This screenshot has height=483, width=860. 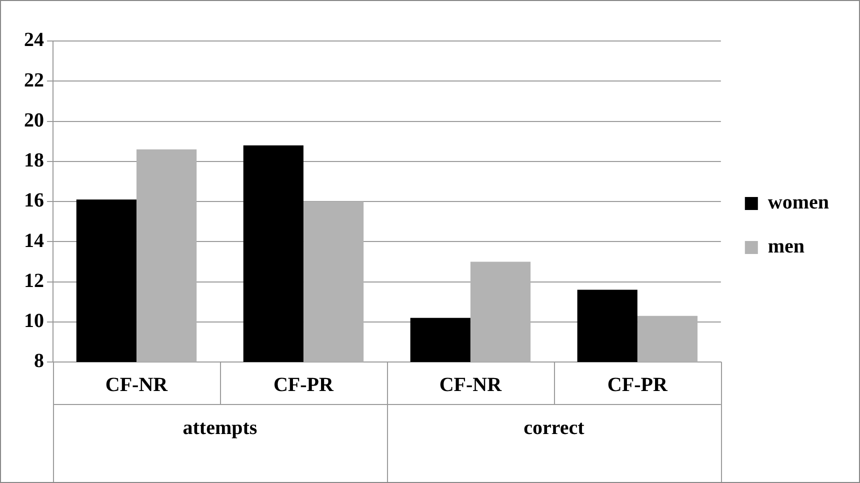 What do you see at coordinates (34, 161) in the screenshot?
I see `y-tick-label: 18` at bounding box center [34, 161].